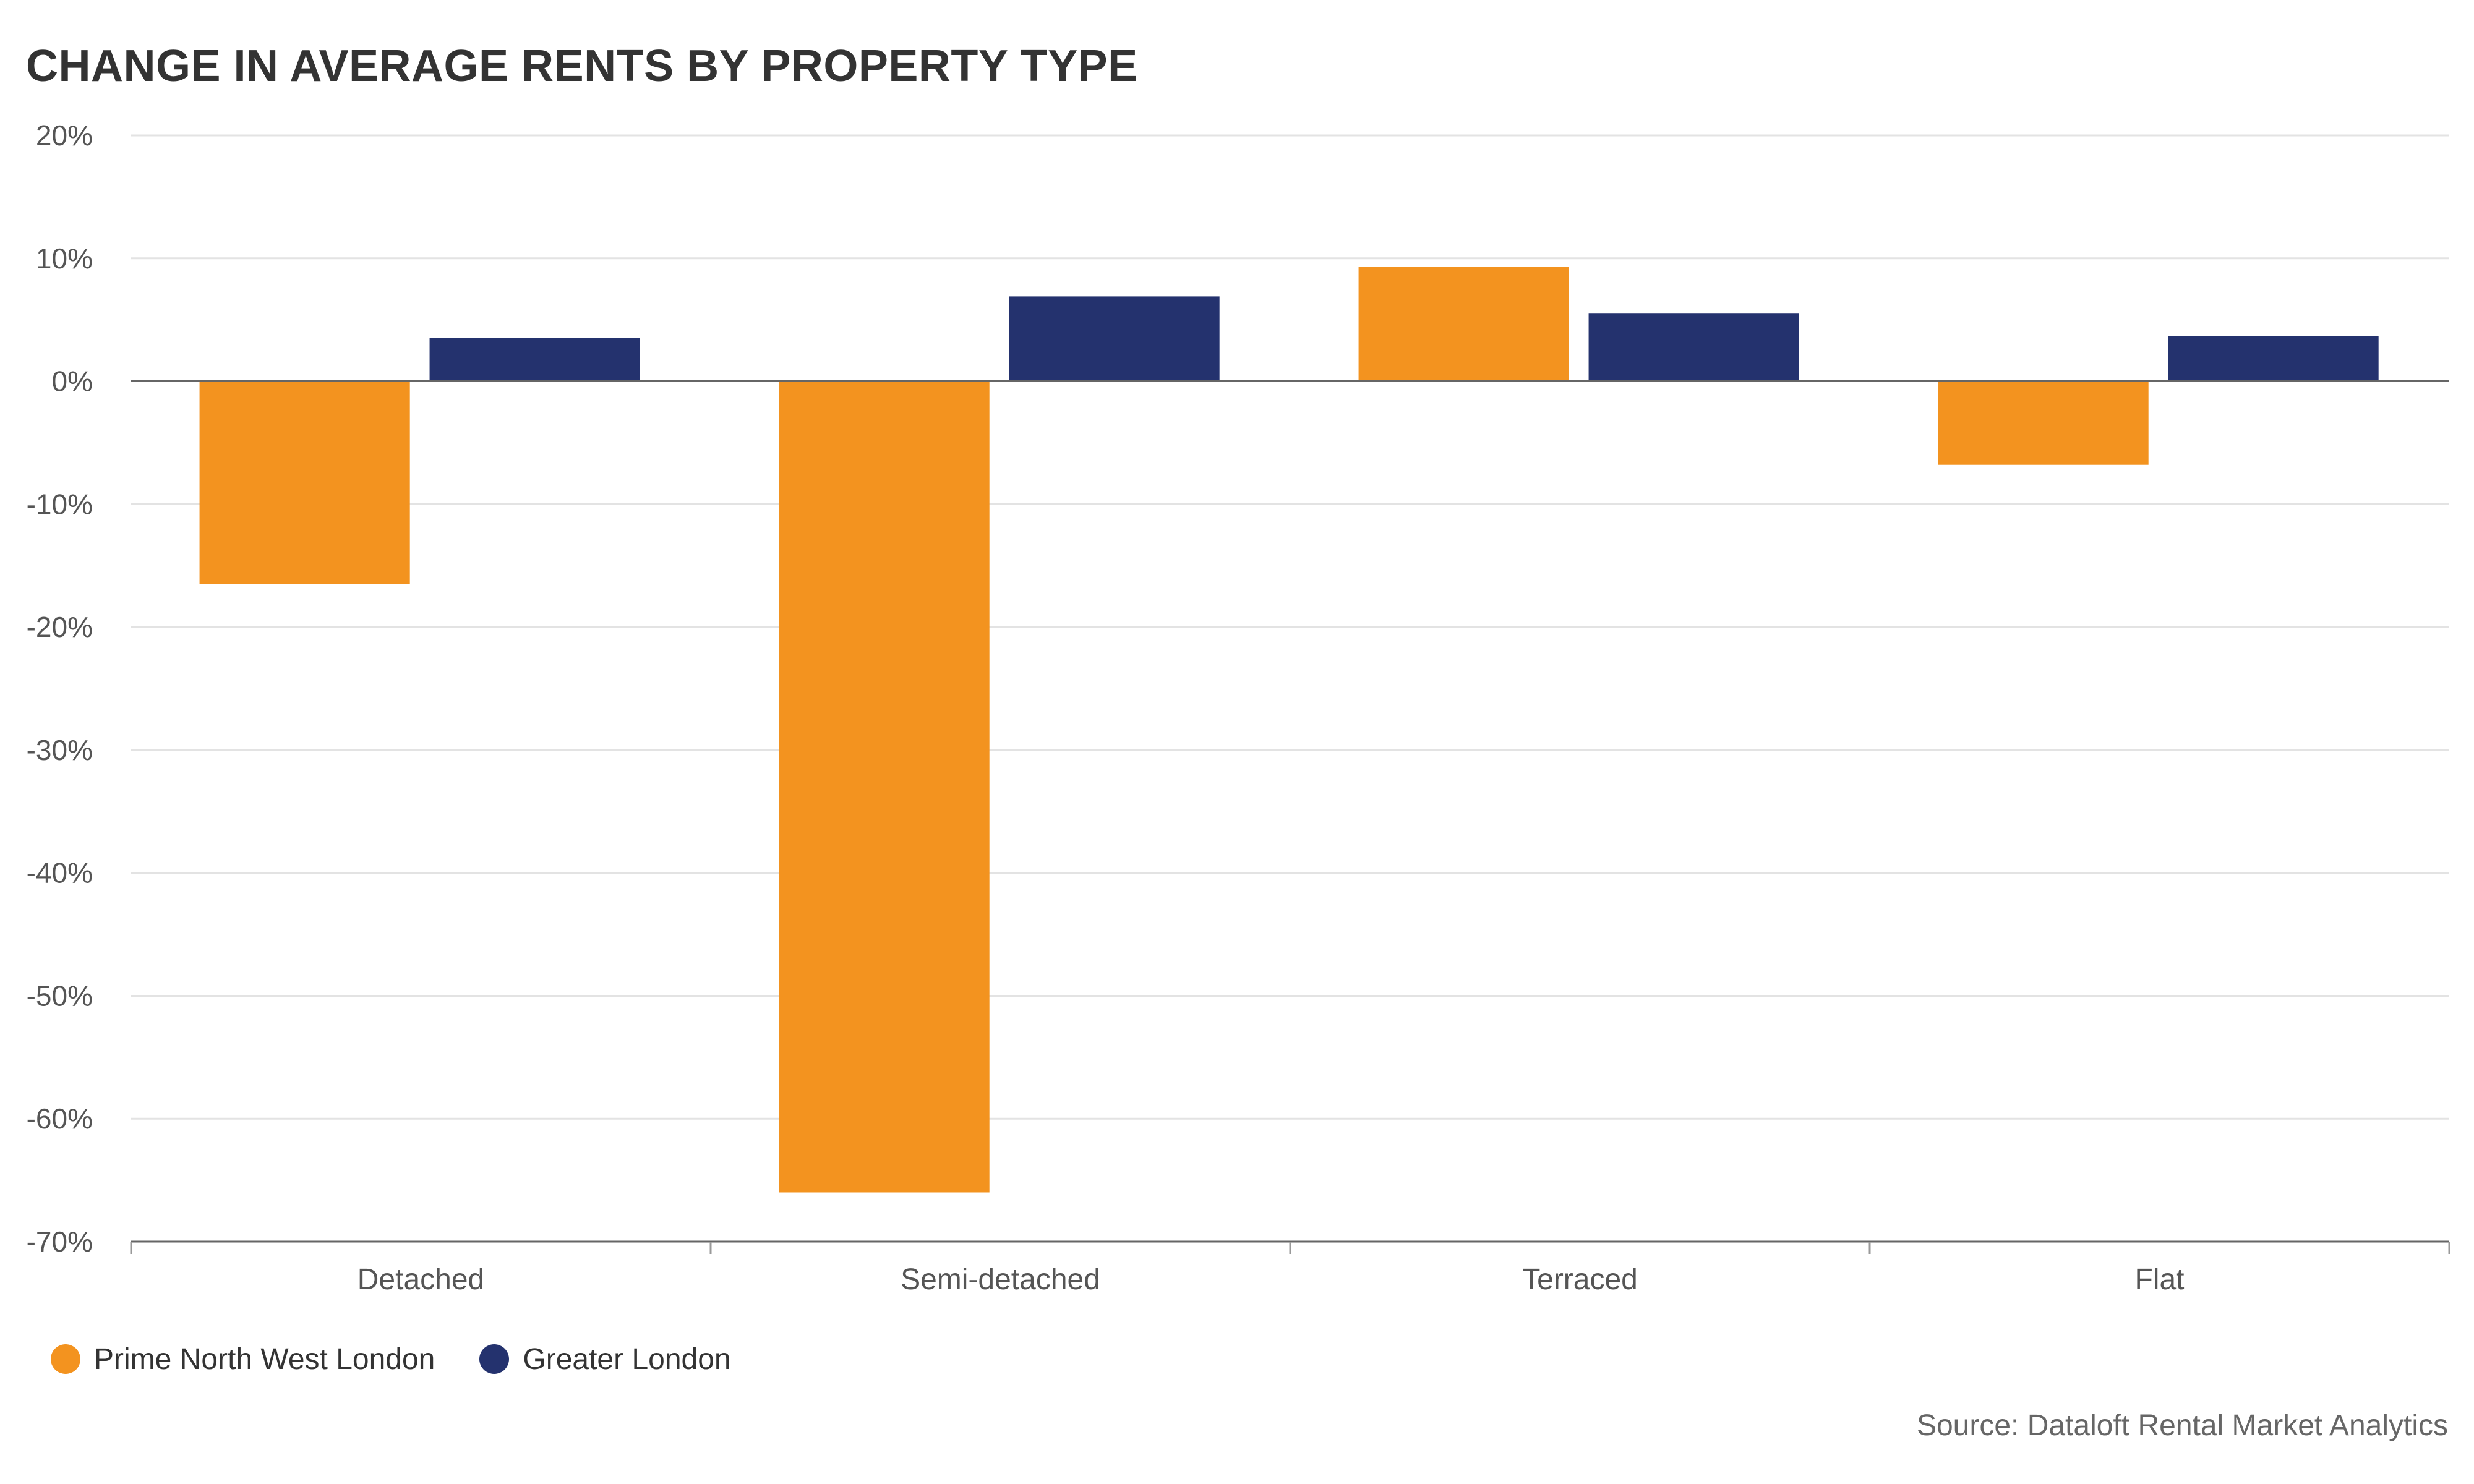 This screenshot has width=2474, height=1484. What do you see at coordinates (60, 995) in the screenshot?
I see `y-tick-label: -50%` at bounding box center [60, 995].